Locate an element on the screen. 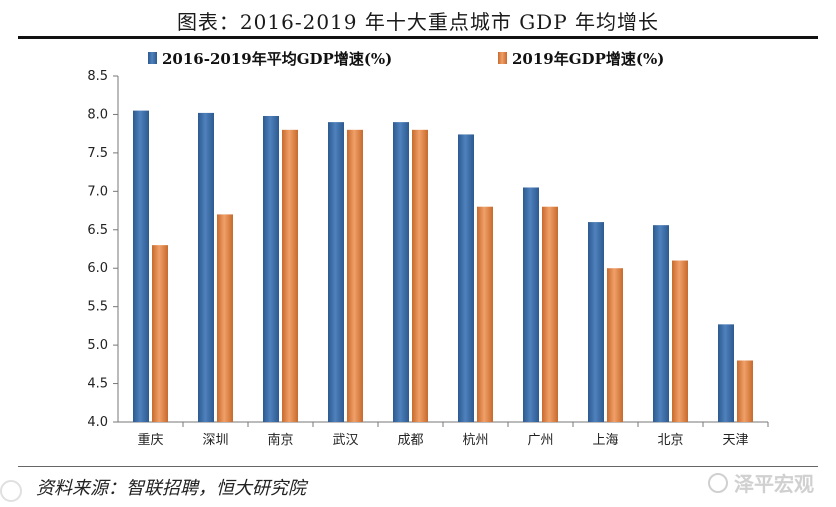 The height and width of the screenshot is (507, 836). x-tick-label: 武汉 is located at coordinates (345, 440).